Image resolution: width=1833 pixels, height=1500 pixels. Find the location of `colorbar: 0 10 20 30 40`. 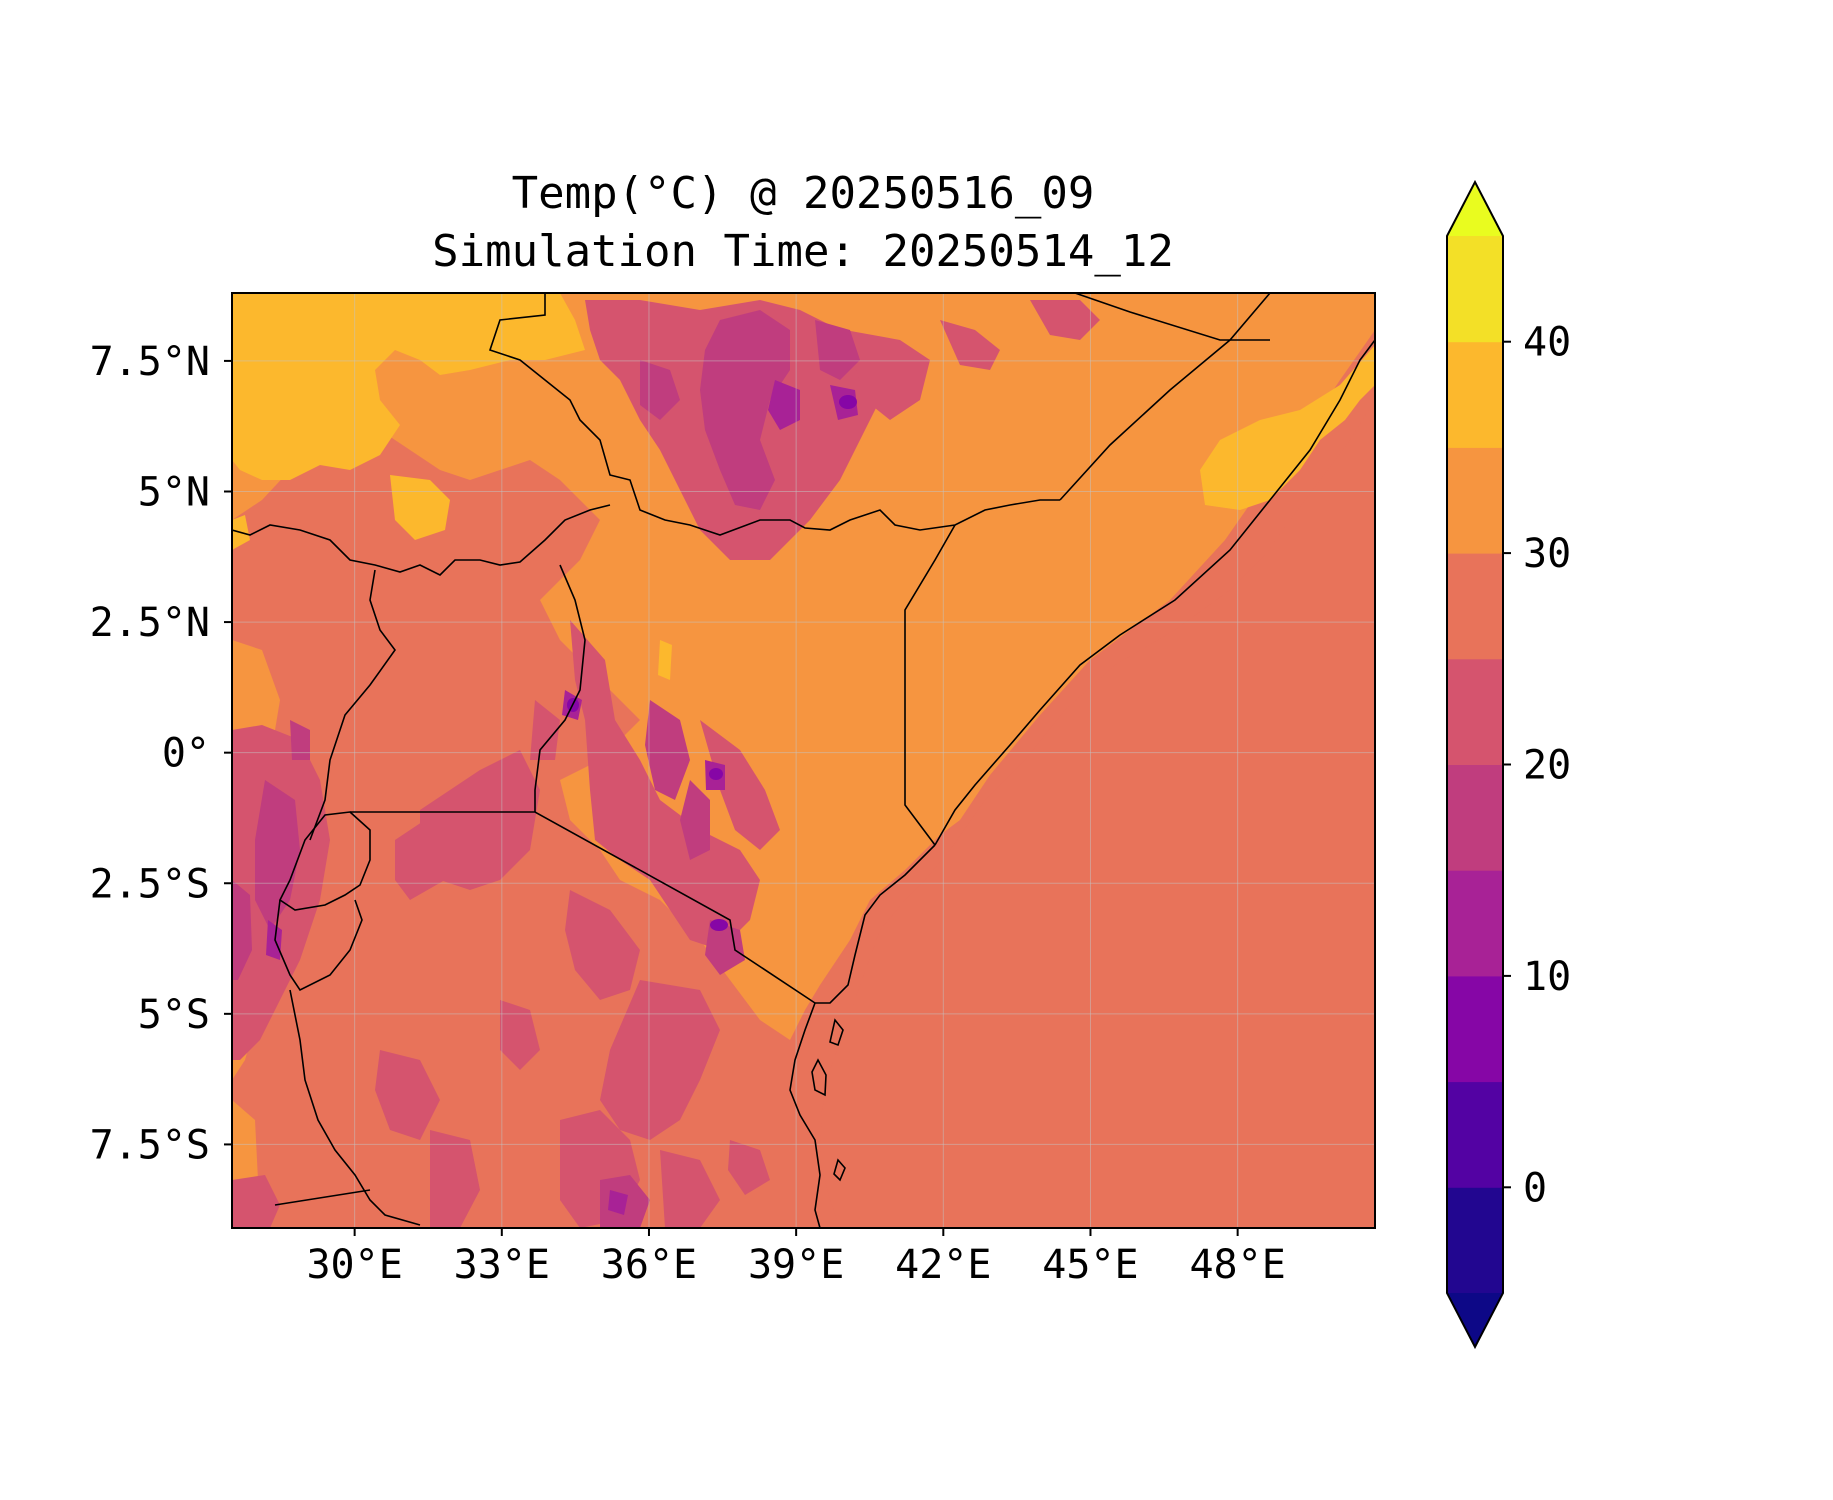

colorbar: 0 10 20 30 40 is located at coordinates (1508, 764).